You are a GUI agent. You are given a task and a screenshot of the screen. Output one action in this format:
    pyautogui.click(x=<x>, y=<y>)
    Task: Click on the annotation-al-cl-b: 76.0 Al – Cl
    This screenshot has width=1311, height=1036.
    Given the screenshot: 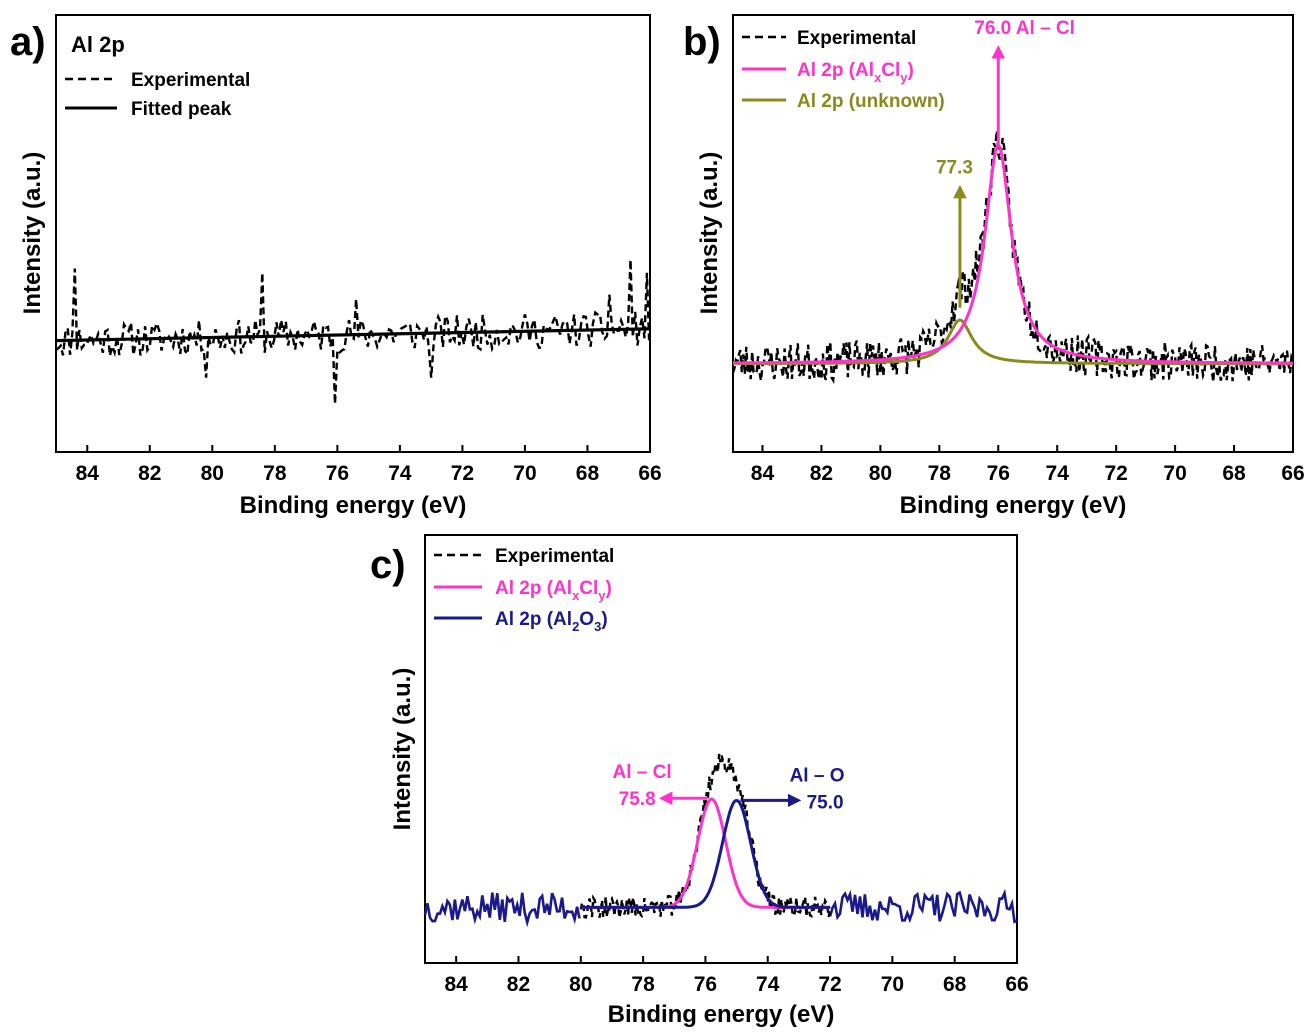 What is the action you would take?
    pyautogui.click(x=1024, y=28)
    